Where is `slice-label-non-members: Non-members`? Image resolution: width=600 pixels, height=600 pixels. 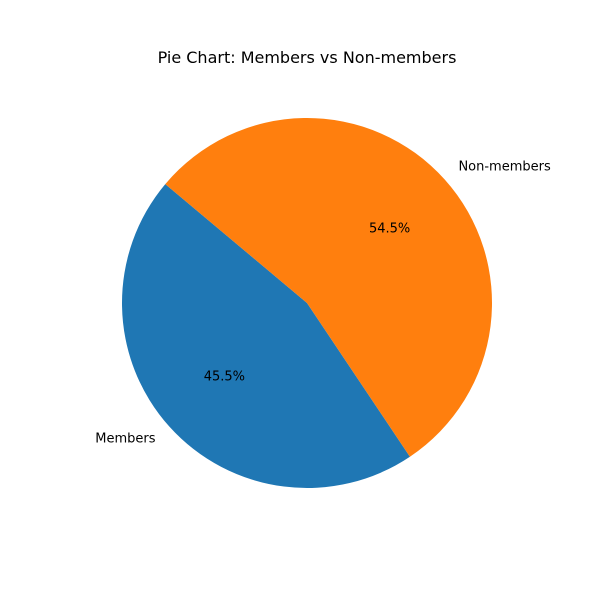 slice-label-non-members: Non-members is located at coordinates (504, 167).